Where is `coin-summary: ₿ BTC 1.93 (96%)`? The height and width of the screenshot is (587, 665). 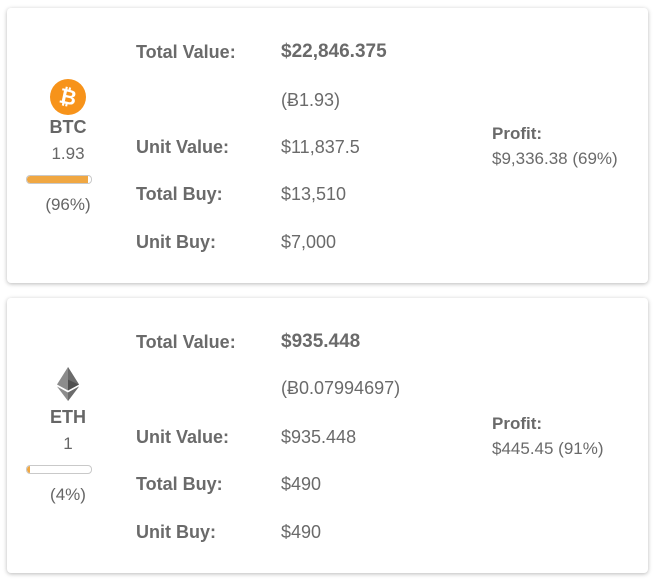
coin-summary: ₿ BTC 1.93 (96%) is located at coordinates (68, 145).